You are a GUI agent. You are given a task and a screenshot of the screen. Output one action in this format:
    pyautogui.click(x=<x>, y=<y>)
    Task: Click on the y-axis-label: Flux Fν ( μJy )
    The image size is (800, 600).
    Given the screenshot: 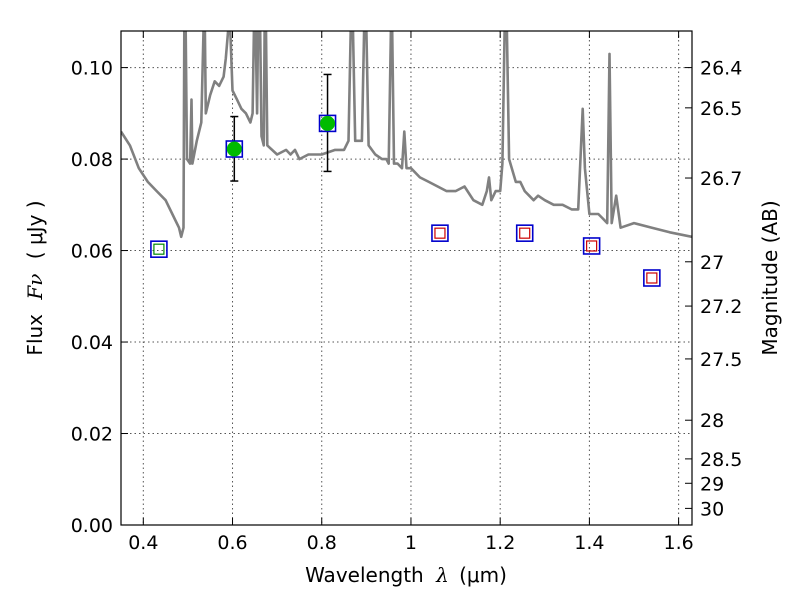 What is the action you would take?
    pyautogui.click(x=35, y=277)
    